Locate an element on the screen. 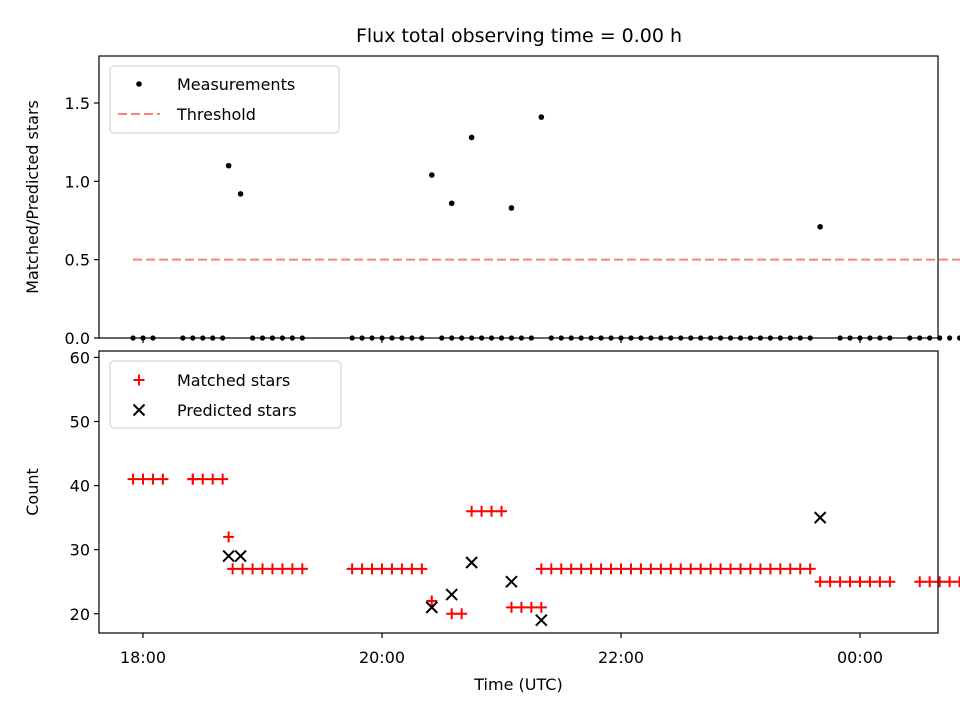 The image size is (960, 720). legend-top: Measurements Threshold is located at coordinates (224, 99).